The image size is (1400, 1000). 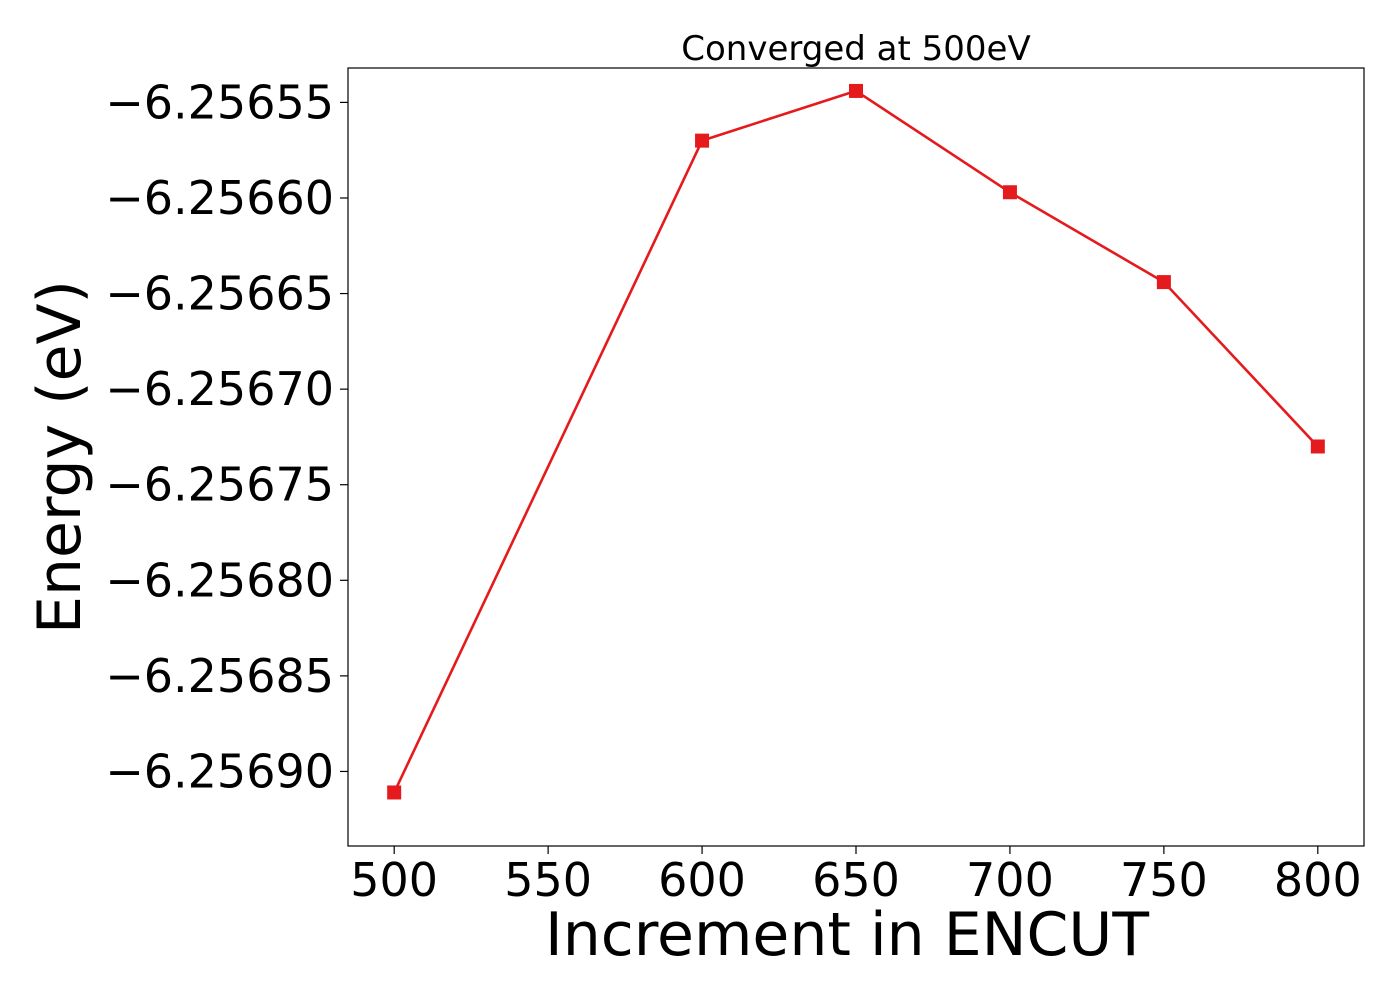 I want to click on x-tick-label: 750, so click(x=1164, y=880).